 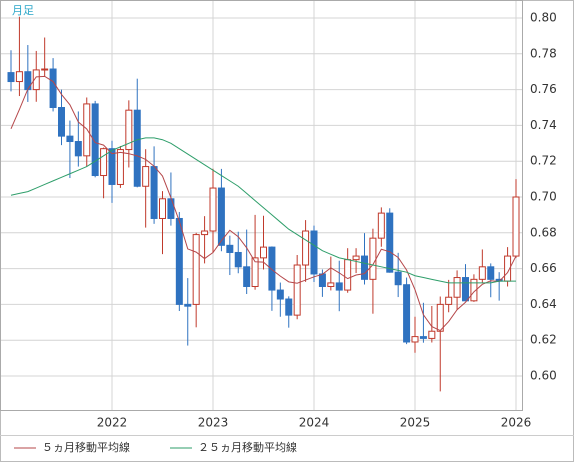 I want to click on y-tick-label: 0.80, so click(x=543, y=18).